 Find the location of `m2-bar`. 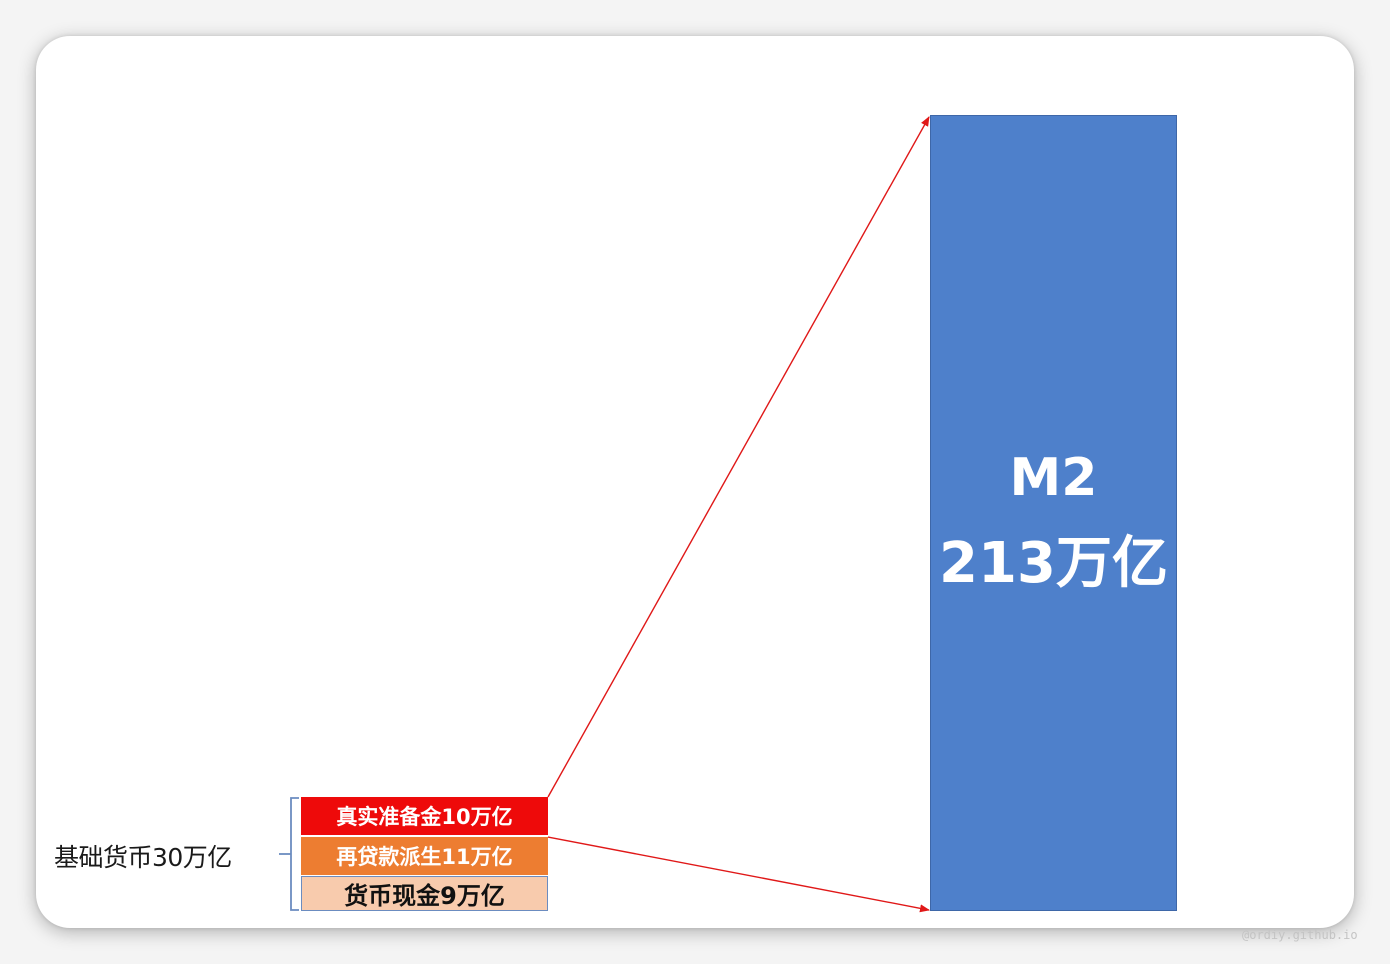

m2-bar is located at coordinates (1053, 513).